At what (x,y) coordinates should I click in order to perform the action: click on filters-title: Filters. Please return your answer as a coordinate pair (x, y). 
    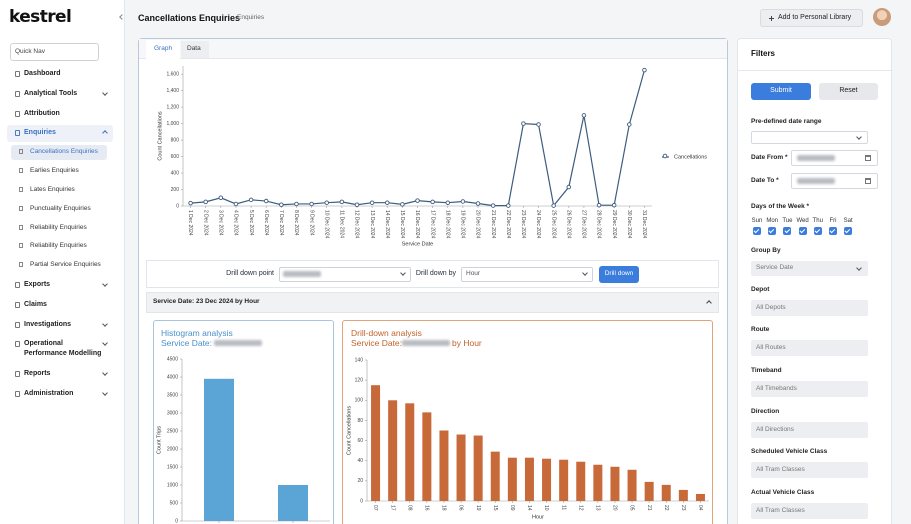
    Looking at the image, I should click on (763, 53).